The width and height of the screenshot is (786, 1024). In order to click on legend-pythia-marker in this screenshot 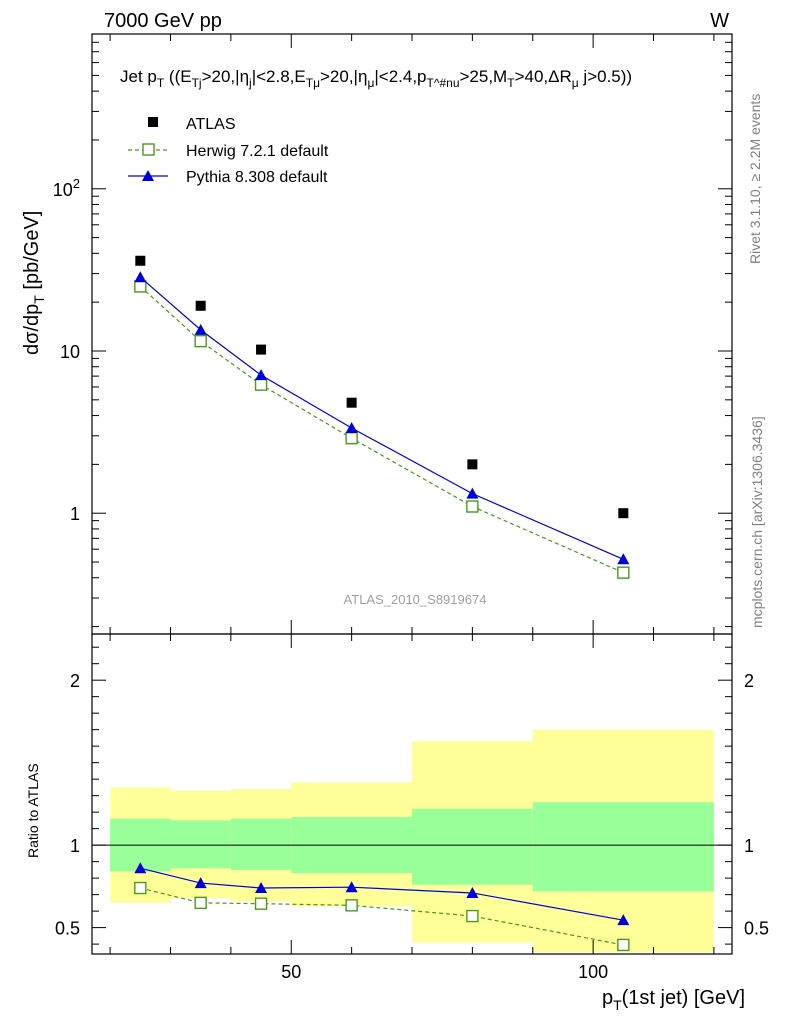, I will do `click(148, 175)`.